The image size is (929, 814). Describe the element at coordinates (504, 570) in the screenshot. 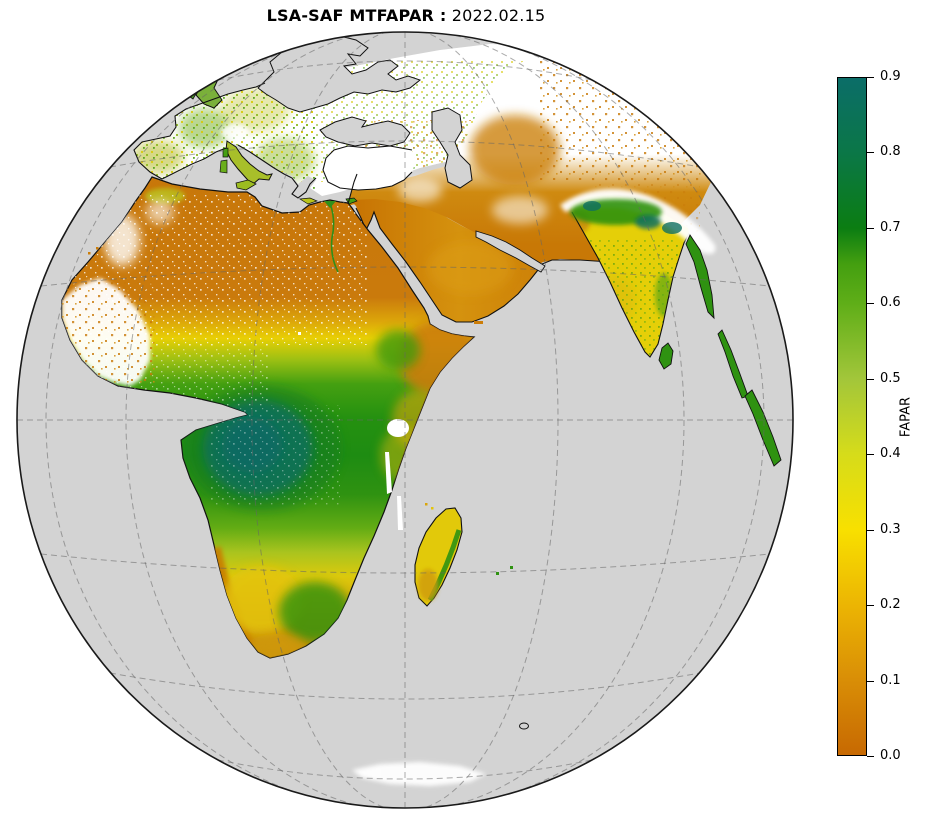

I see `mascarene-islands` at that location.